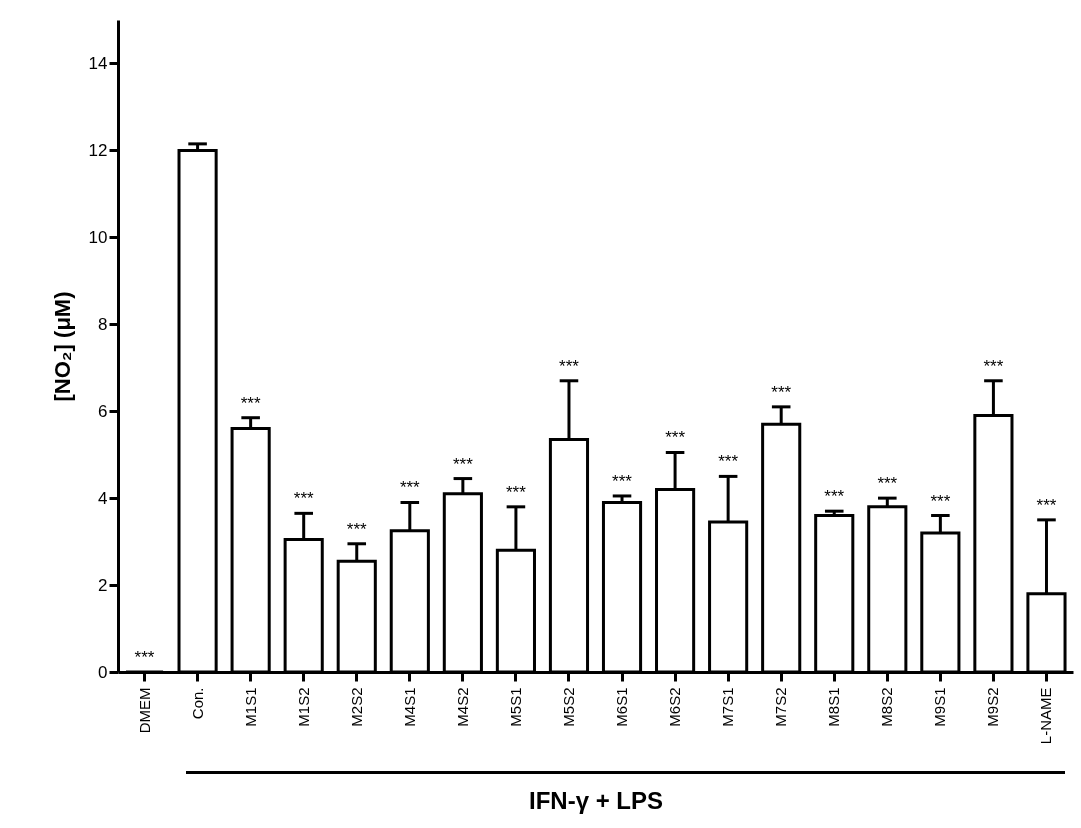  I want to click on y-tick-label: 10, so click(98, 237).